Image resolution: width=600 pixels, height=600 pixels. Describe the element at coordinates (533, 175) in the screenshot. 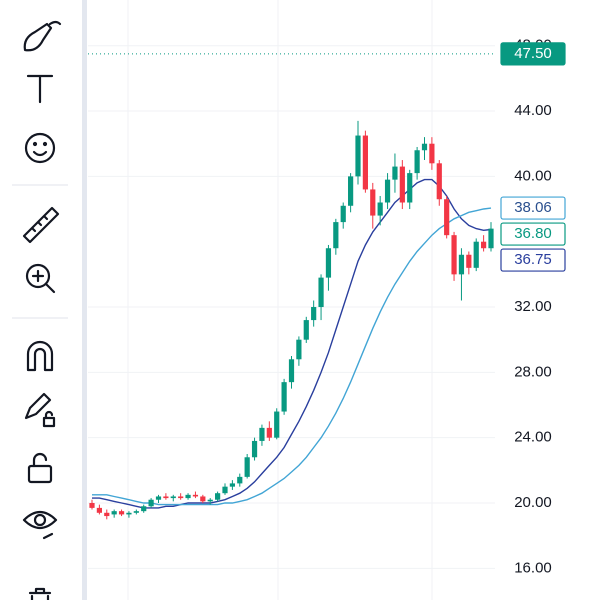

I see `y-tick-label: 40.00` at that location.